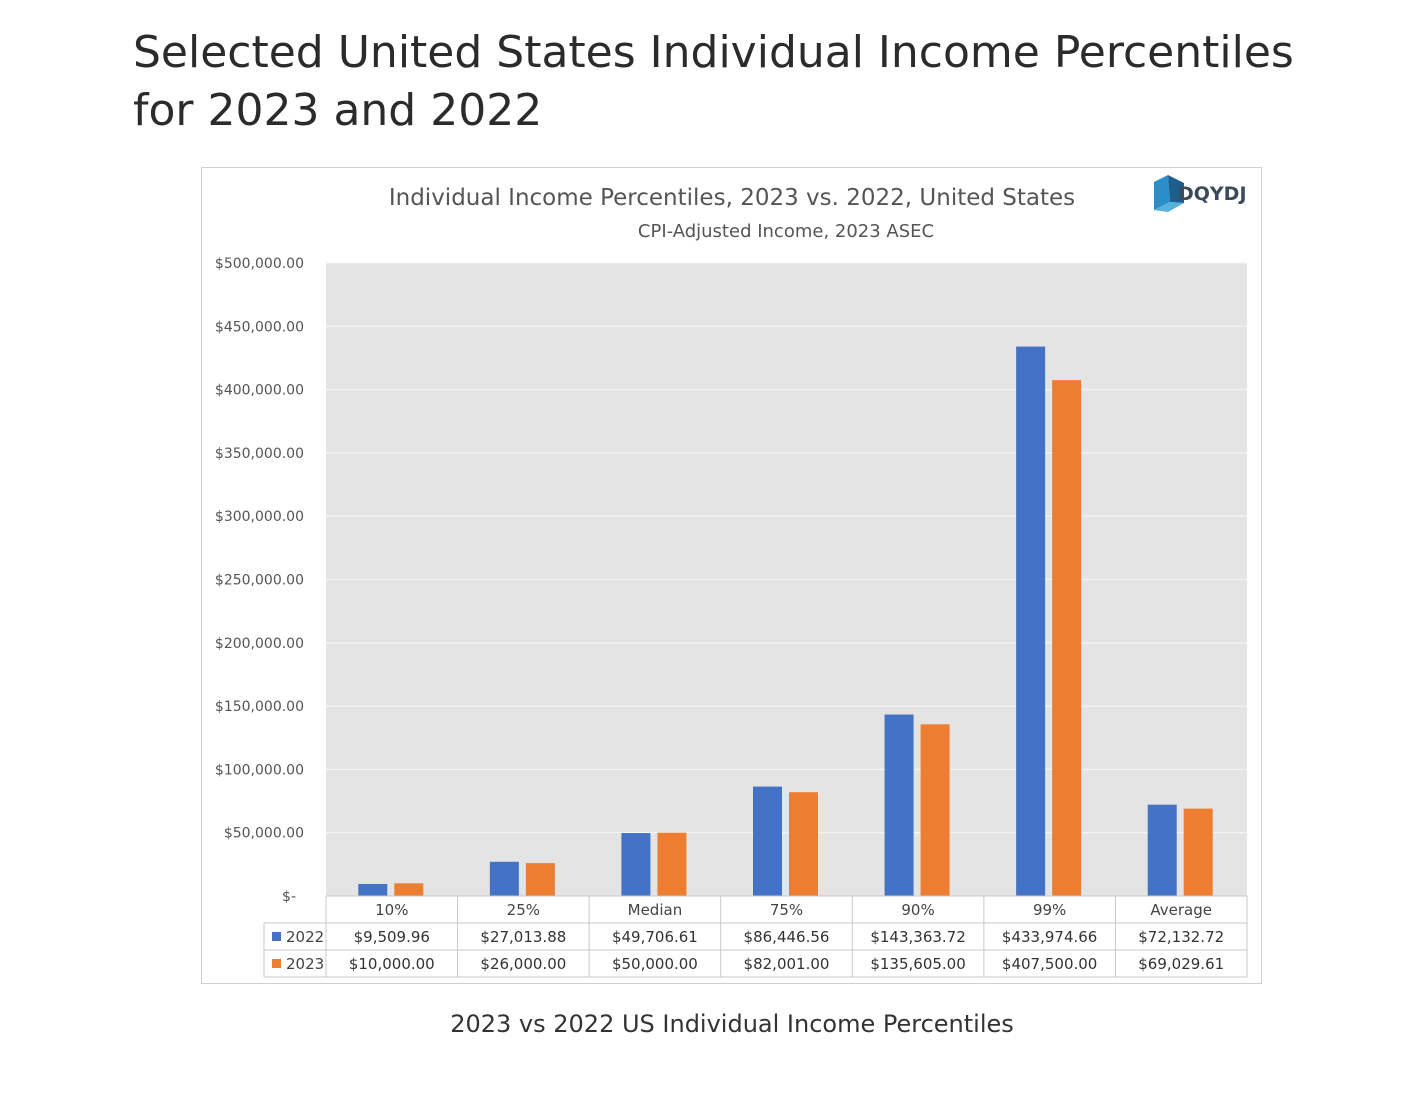  What do you see at coordinates (1049, 937) in the screenshot?
I see `data-label: $433,974.66` at bounding box center [1049, 937].